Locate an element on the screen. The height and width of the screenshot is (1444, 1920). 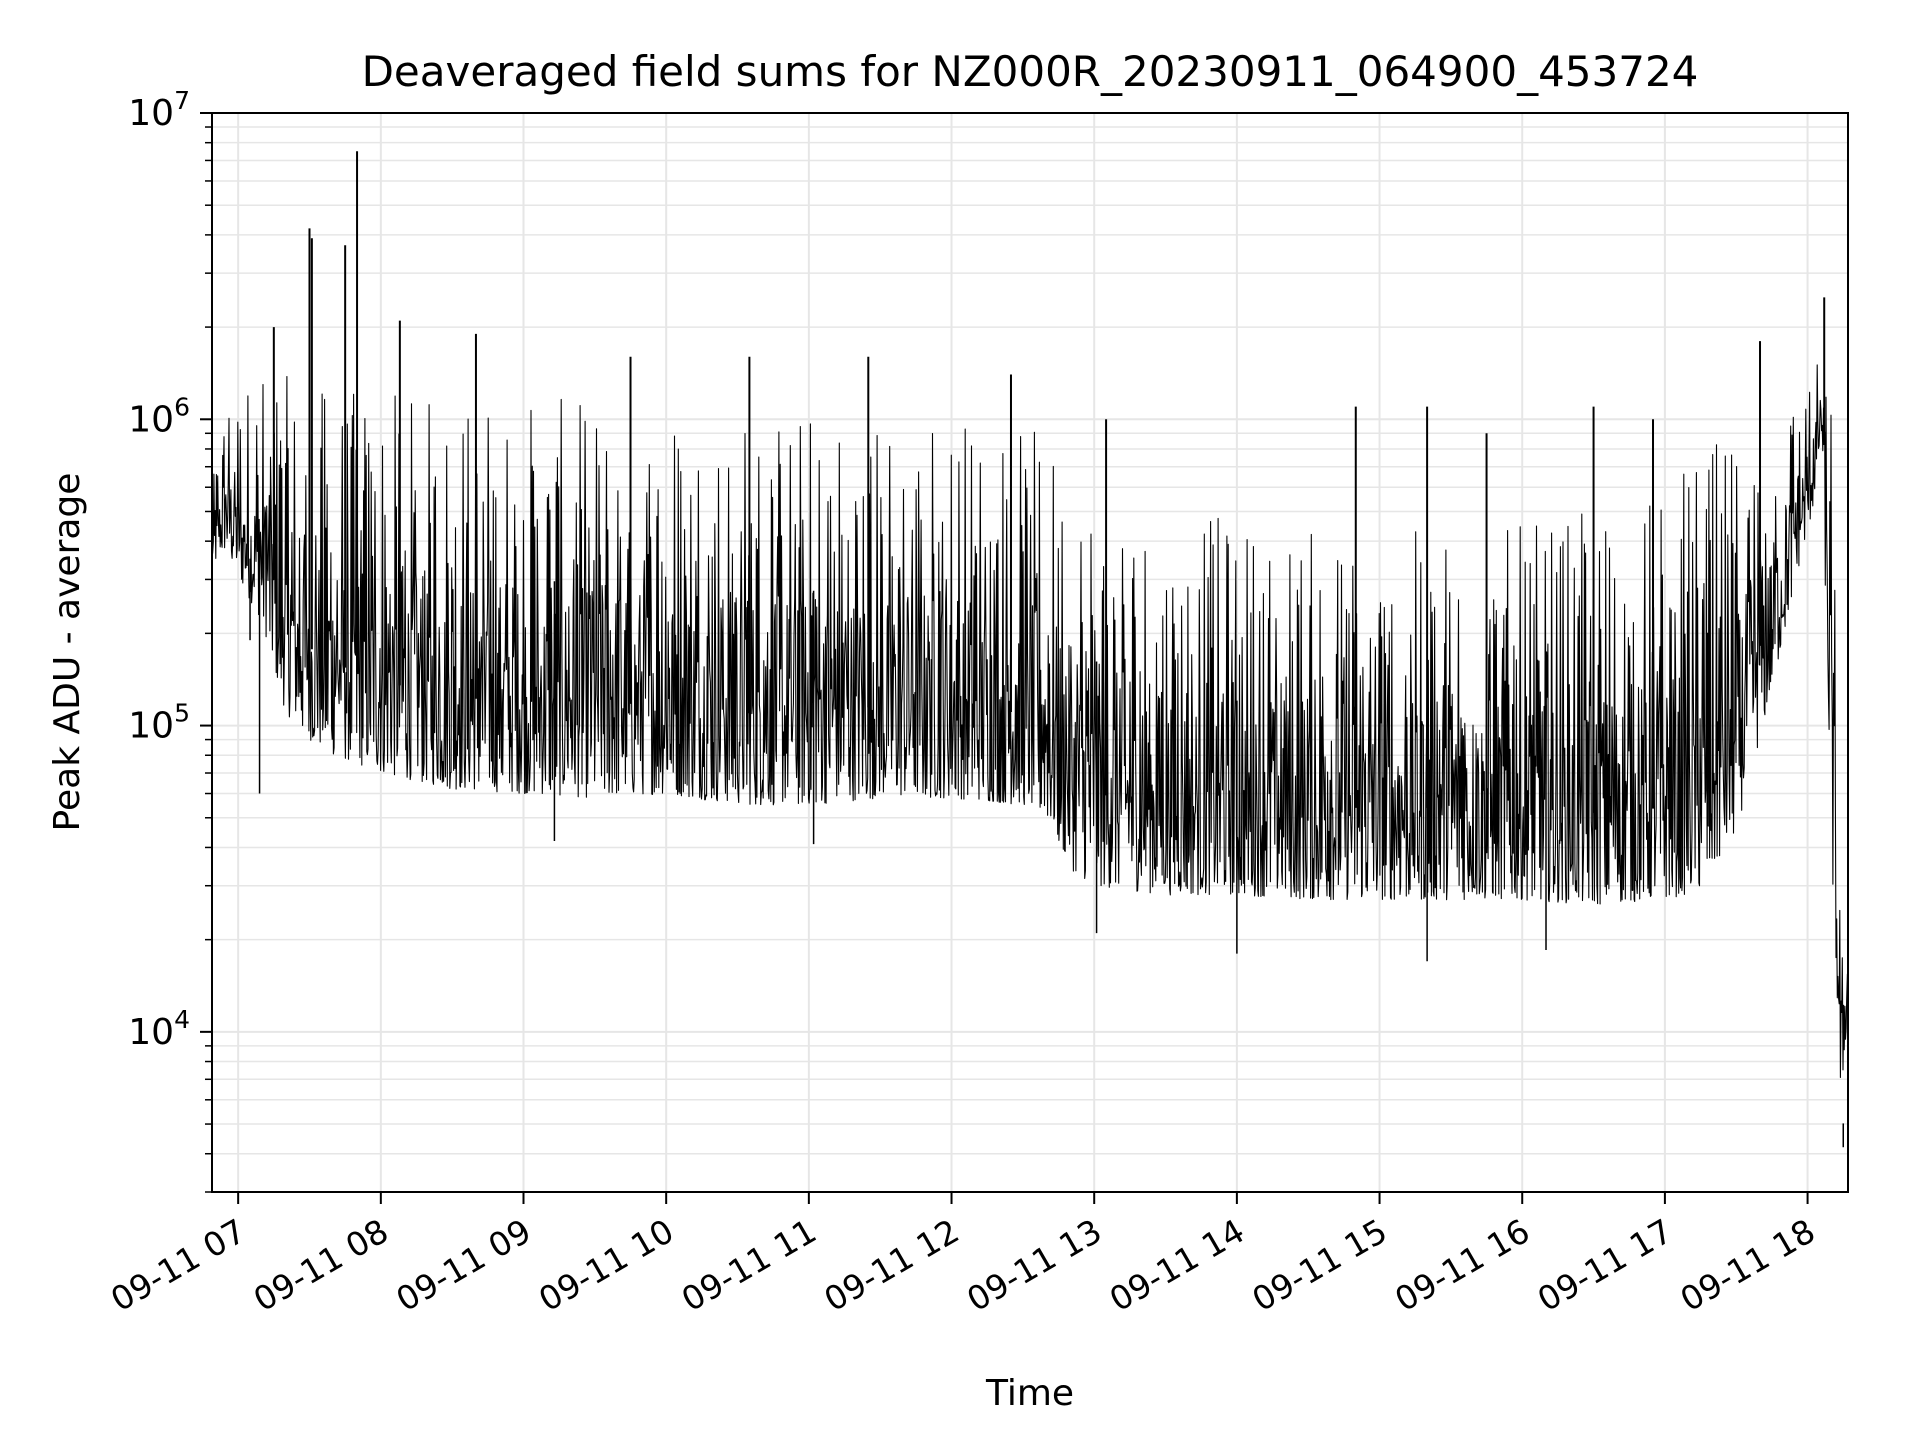
x-axis-label: Time is located at coordinates (1029, 1393).